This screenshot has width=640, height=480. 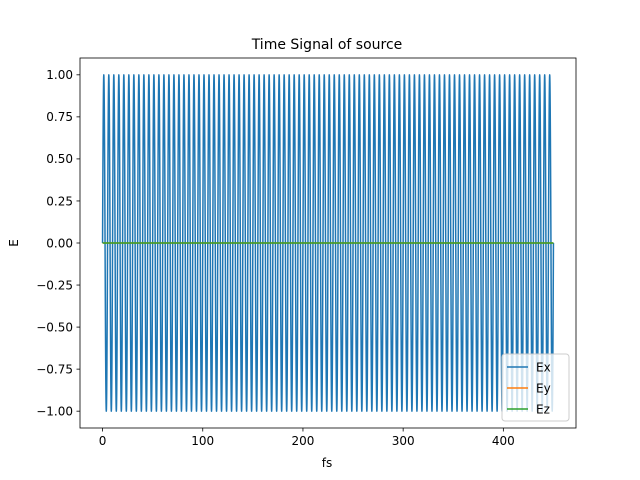 I want to click on y-tick-label: −0.25, so click(x=54, y=285).